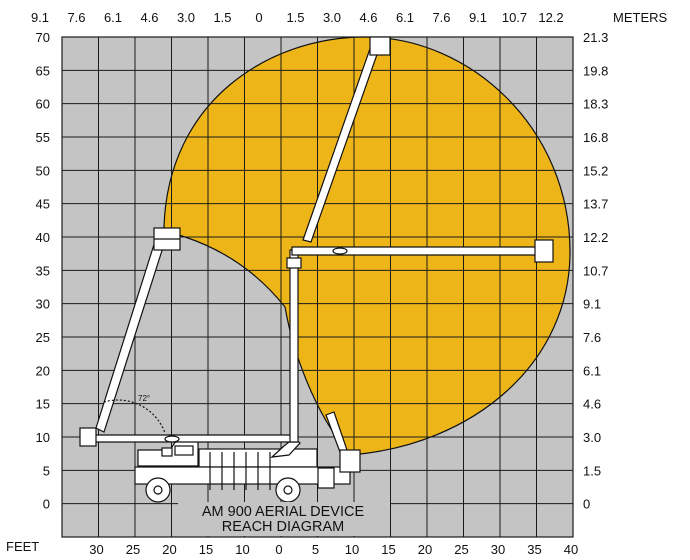 The height and width of the screenshot is (560, 690). I want to click on top-axis-tick-label: 0, so click(258, 17).